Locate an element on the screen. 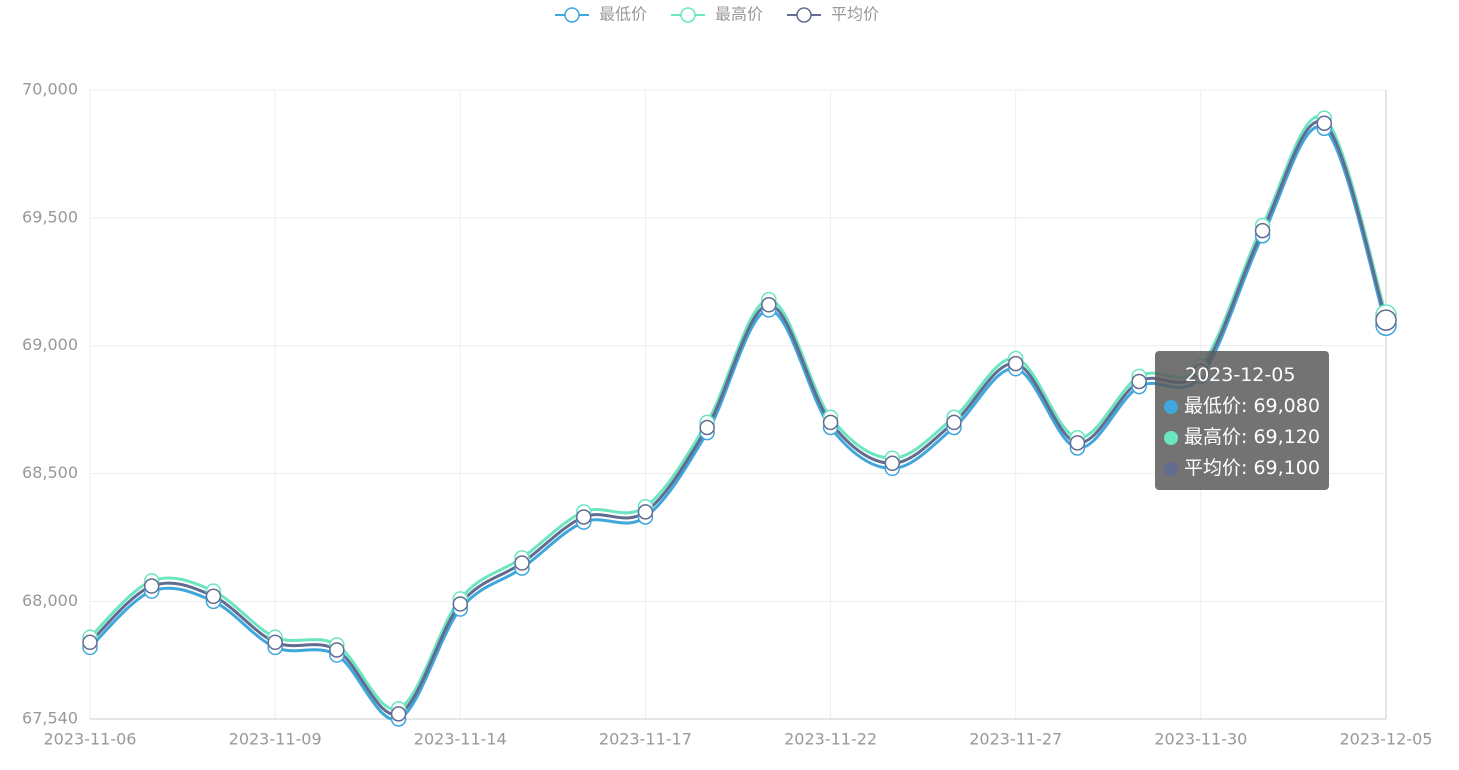 The width and height of the screenshot is (1459, 770). y-tick-label: 68,500 is located at coordinates (50, 472).